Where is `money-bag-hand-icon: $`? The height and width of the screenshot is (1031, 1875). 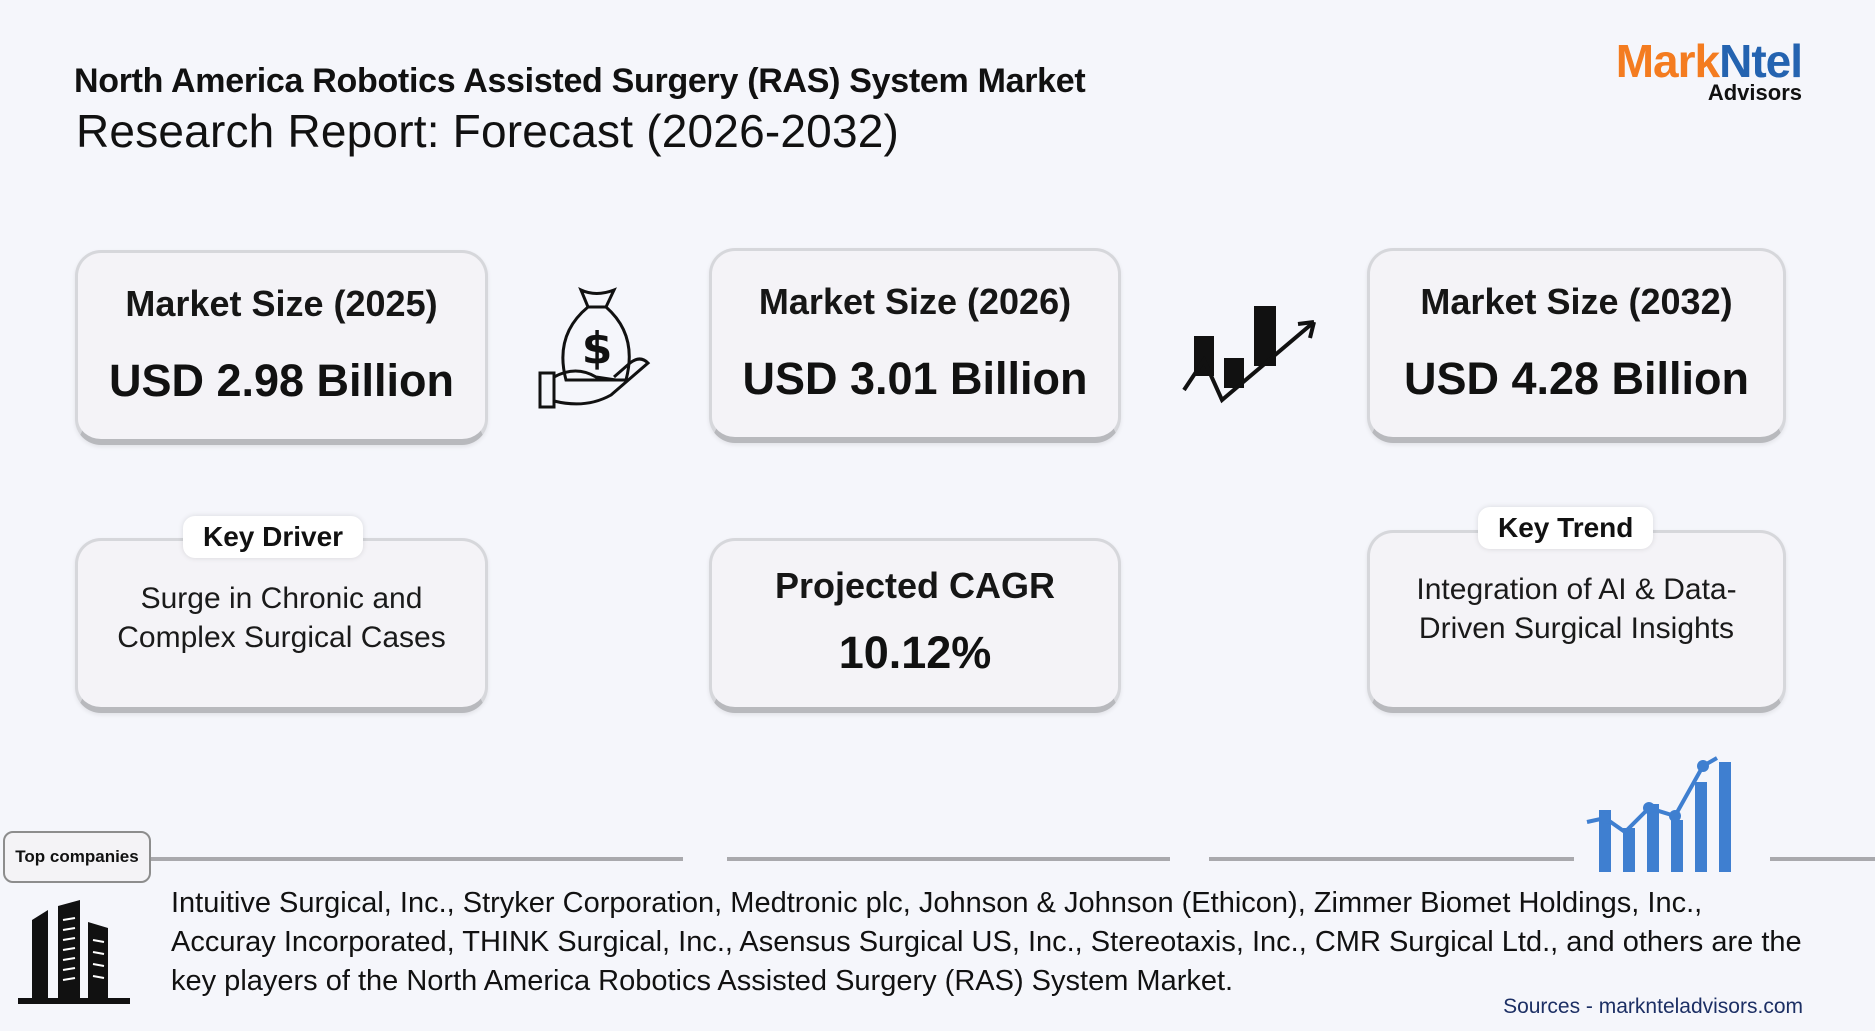
money-bag-hand-icon: $ is located at coordinates (594, 348).